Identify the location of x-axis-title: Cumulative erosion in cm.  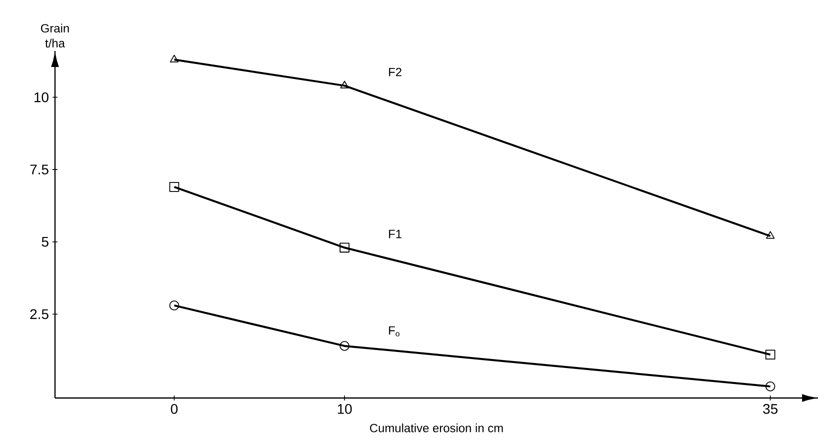
(436, 428).